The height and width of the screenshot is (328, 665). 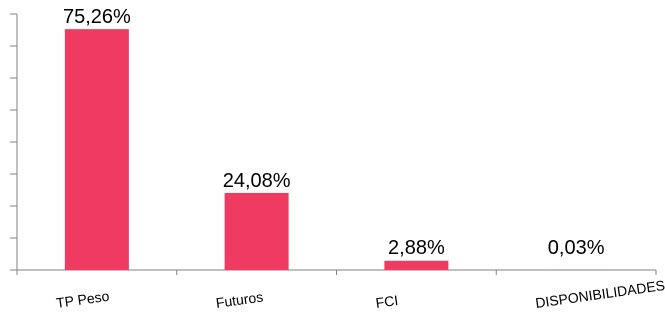 What do you see at coordinates (97, 17) in the screenshot?
I see `data-label: 75,26%` at bounding box center [97, 17].